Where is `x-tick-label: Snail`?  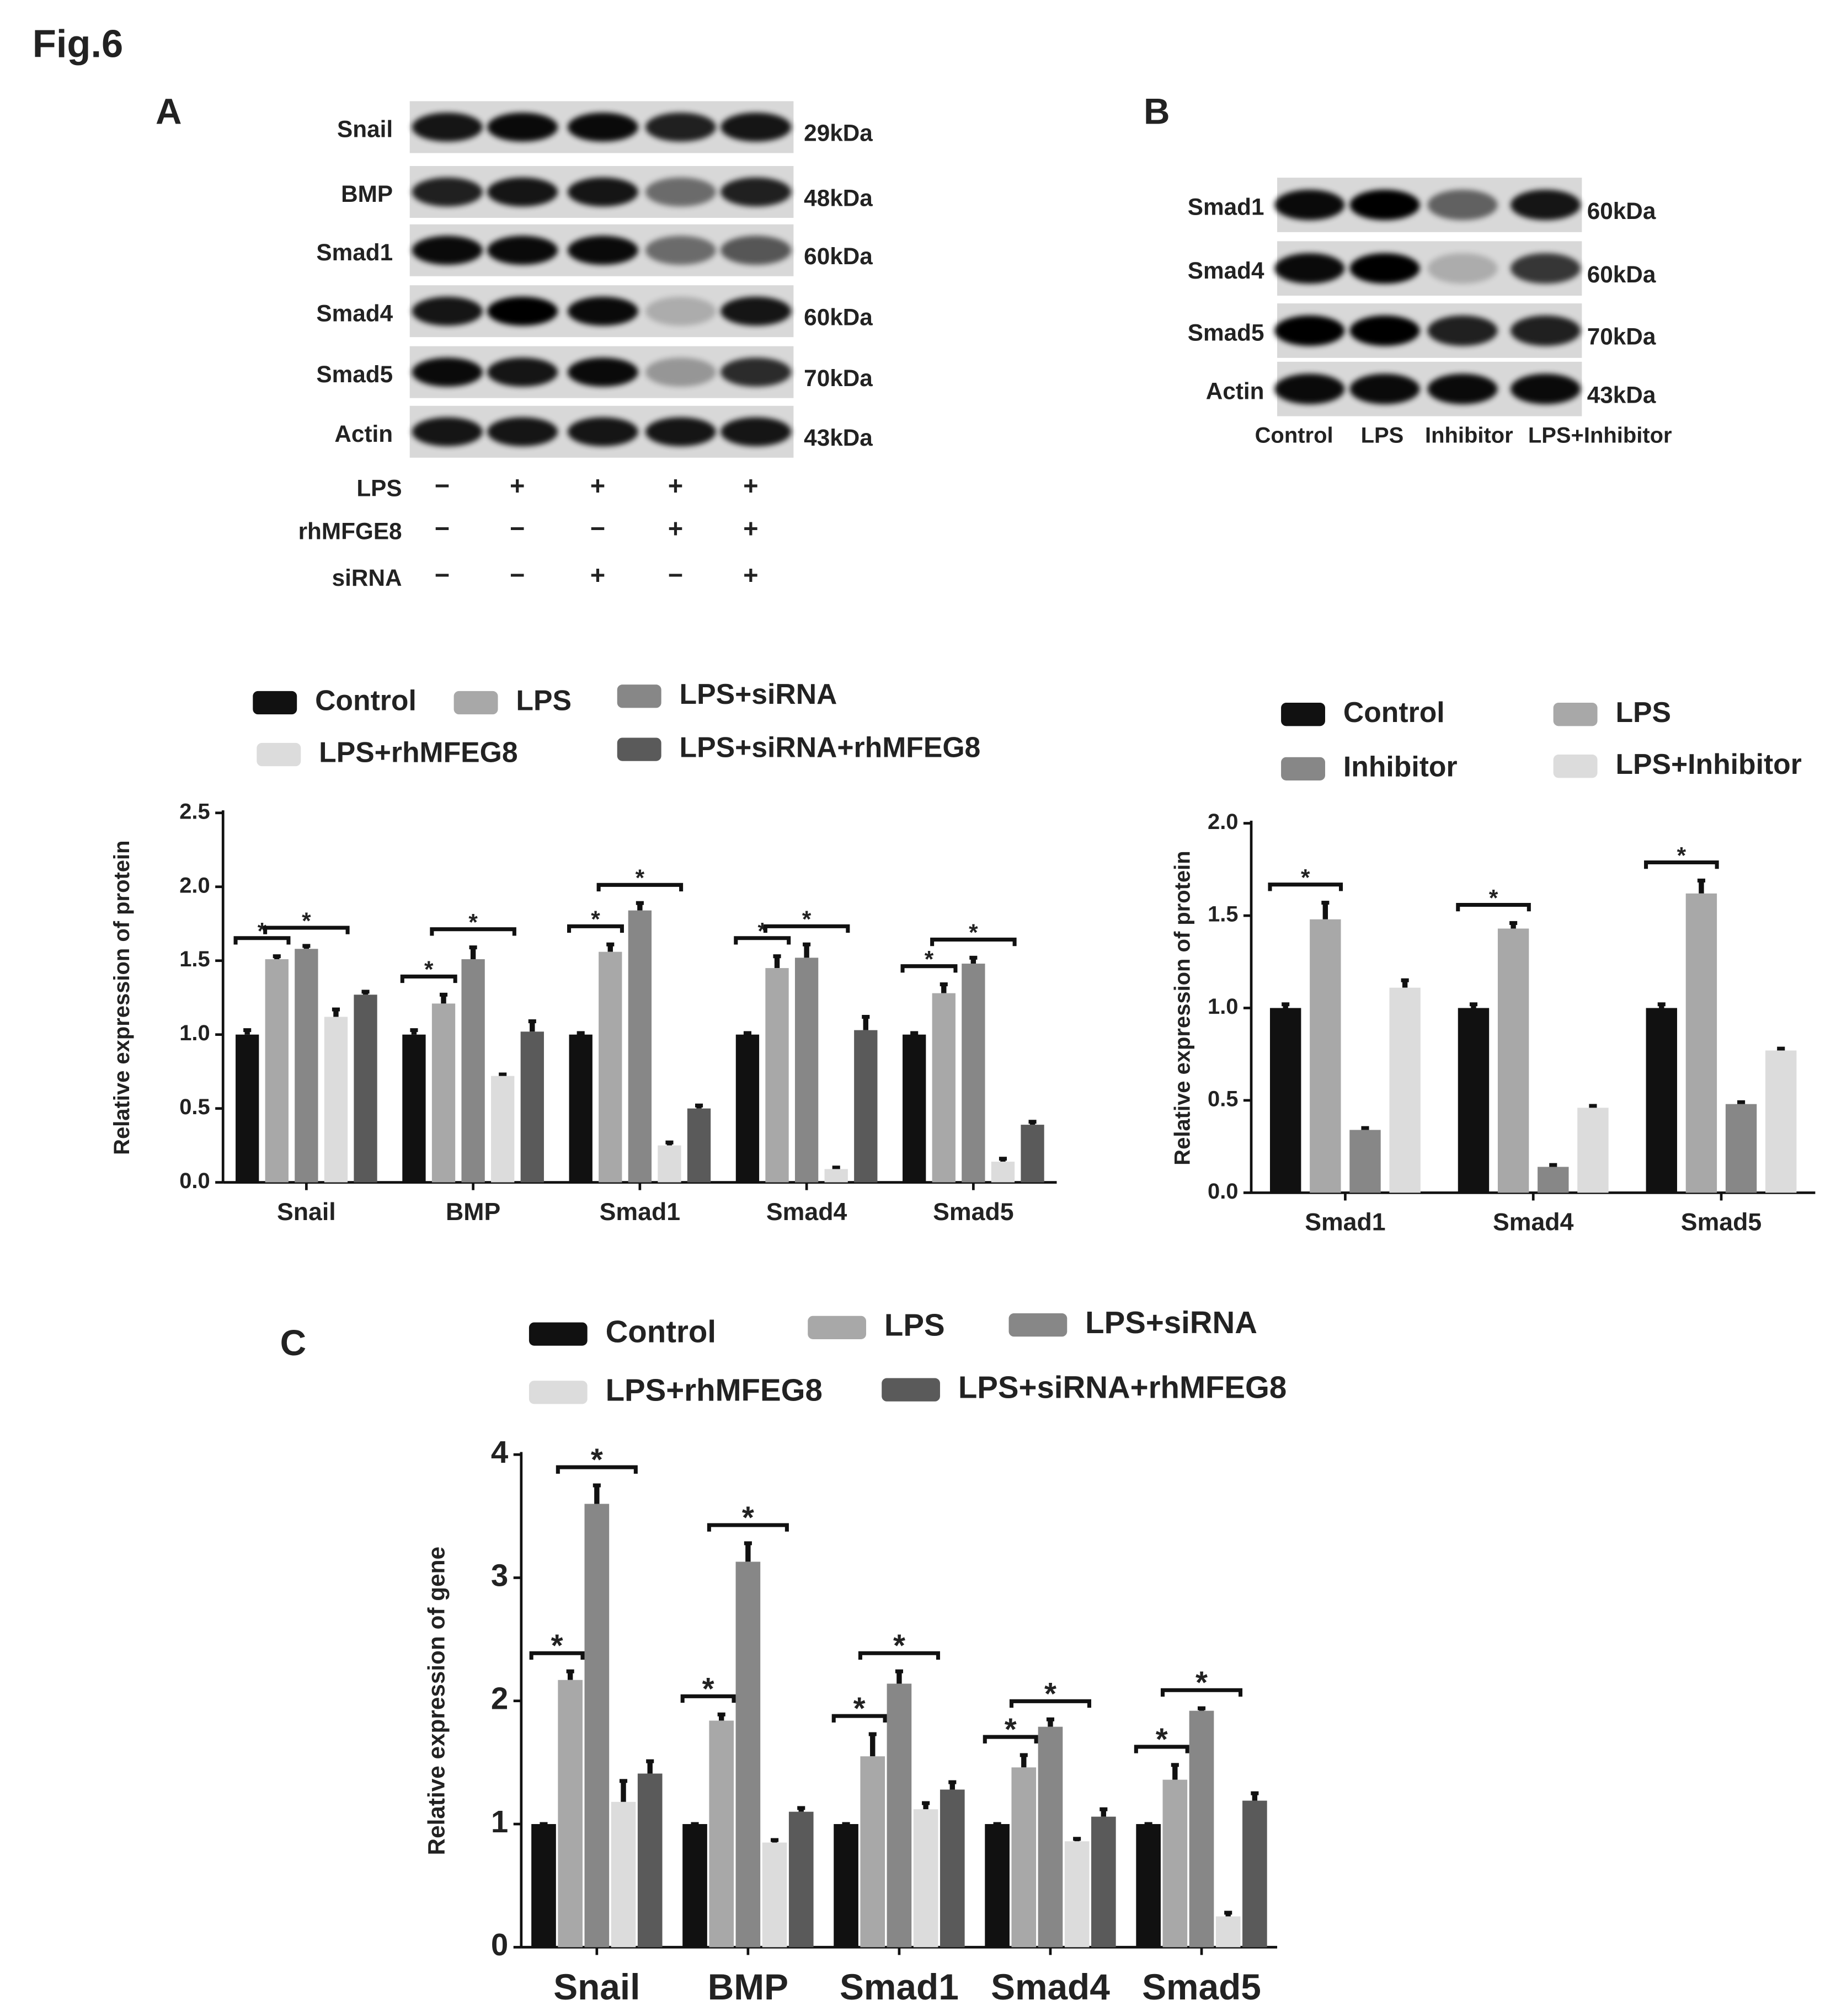 x-tick-label: Snail is located at coordinates (306, 1212).